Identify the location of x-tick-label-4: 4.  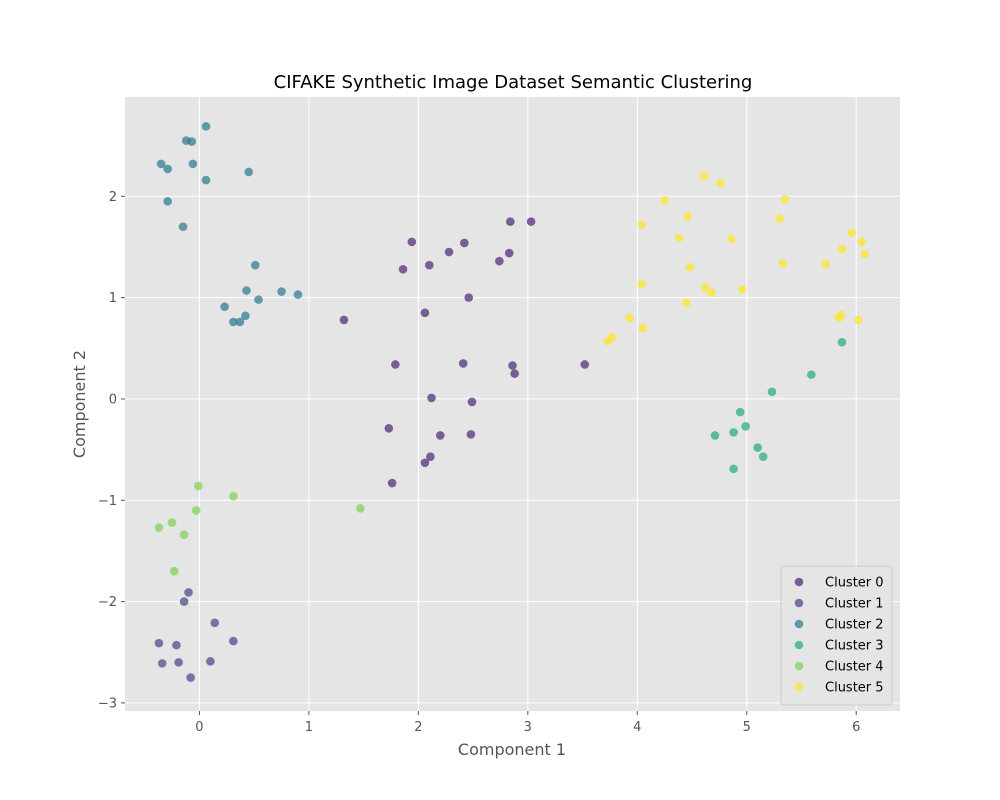
(637, 727).